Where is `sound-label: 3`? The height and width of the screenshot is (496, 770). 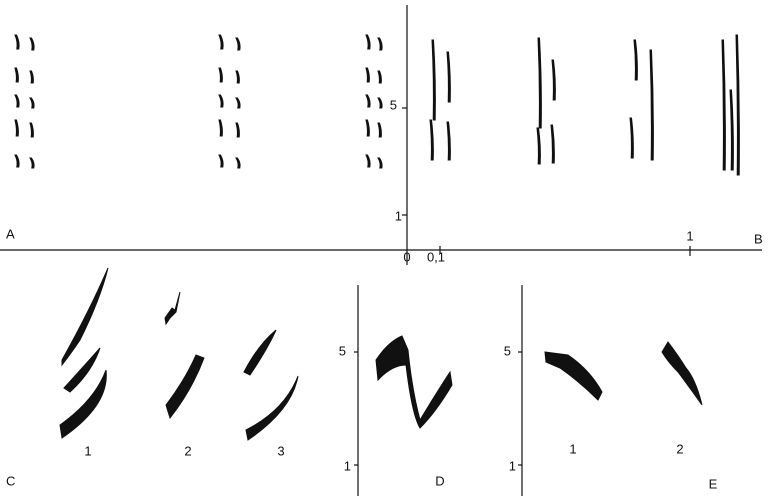
sound-label: 3 is located at coordinates (280, 450).